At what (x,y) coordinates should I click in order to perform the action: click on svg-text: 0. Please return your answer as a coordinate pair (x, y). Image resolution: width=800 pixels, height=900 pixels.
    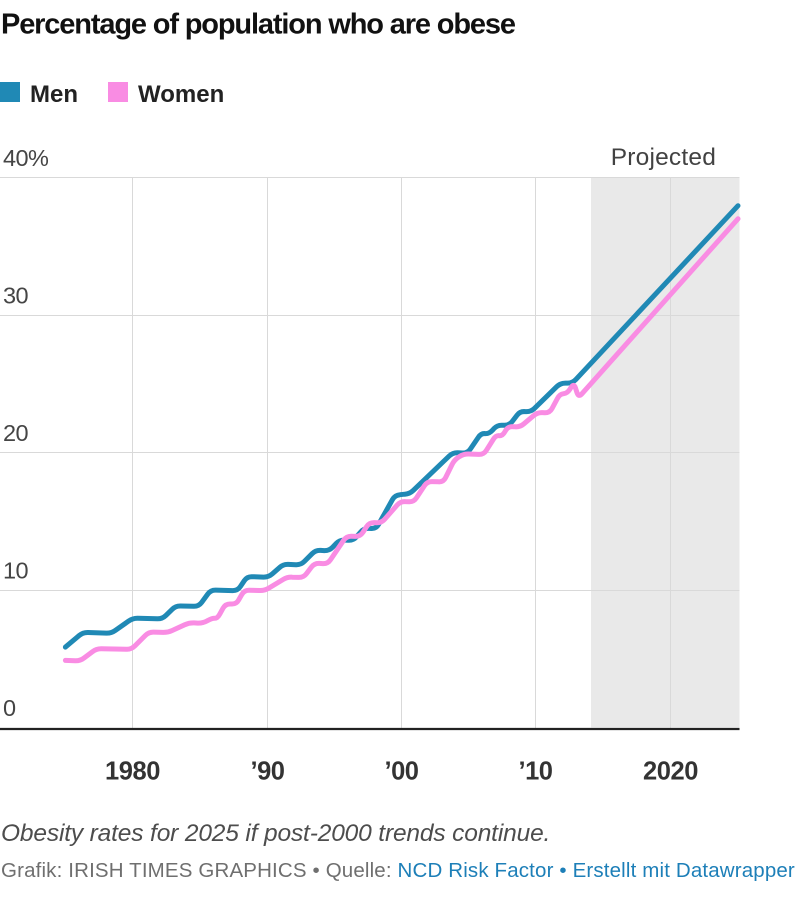
    Looking at the image, I should click on (9, 708).